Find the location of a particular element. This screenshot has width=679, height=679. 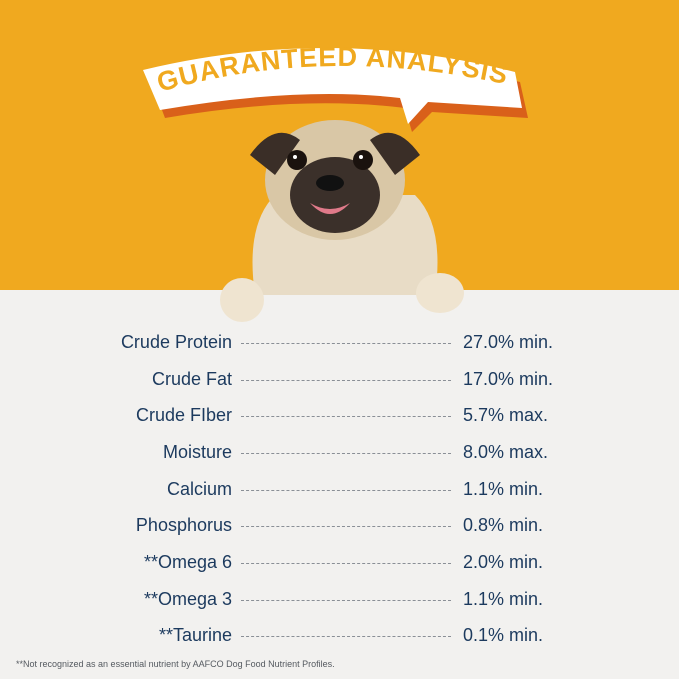

table-row: Moisture 8.0% max. is located at coordinates (339, 452).